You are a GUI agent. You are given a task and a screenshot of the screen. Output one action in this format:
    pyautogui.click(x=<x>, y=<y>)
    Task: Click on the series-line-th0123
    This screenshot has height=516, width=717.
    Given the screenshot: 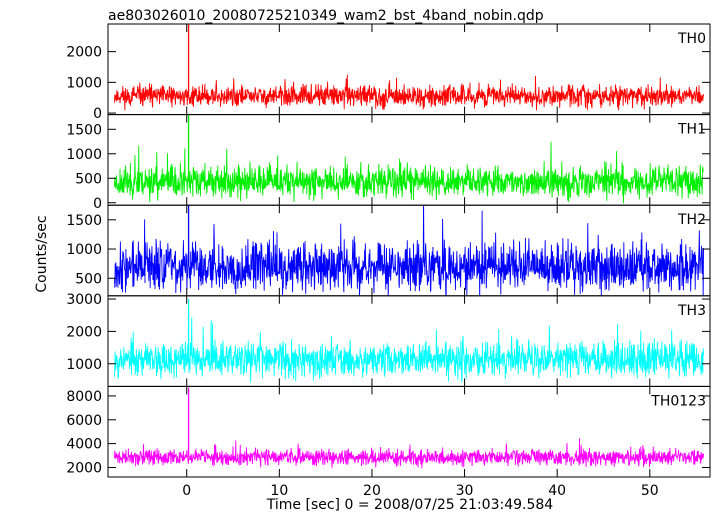 What is the action you would take?
    pyautogui.click(x=409, y=453)
    